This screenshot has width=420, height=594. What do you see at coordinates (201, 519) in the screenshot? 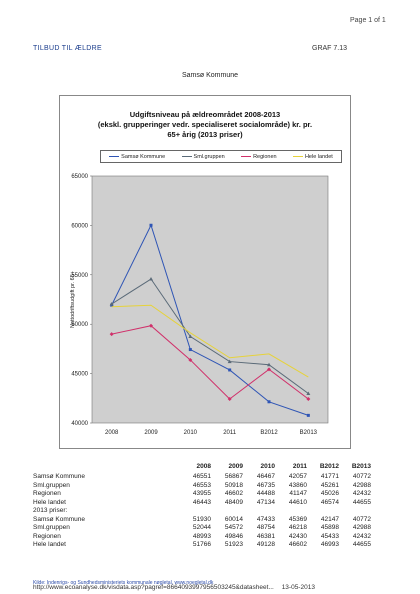
I see `table-cell: 51930` at bounding box center [201, 519].